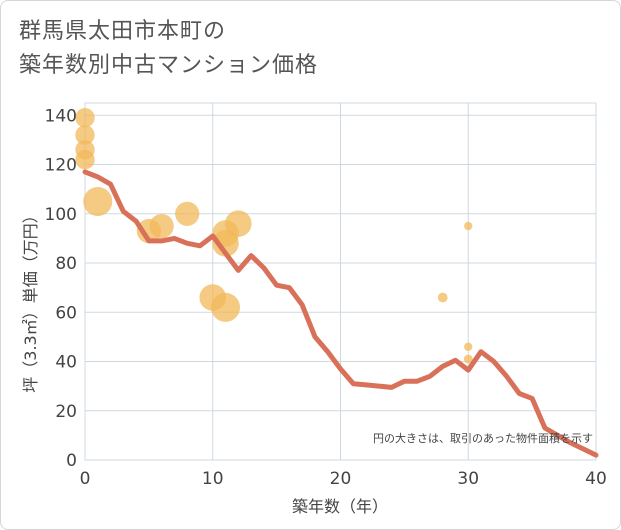 Image resolution: width=621 pixels, height=530 pixels. I want to click on x-tick-labels: 0 10 20 30 40, so click(343, 479).